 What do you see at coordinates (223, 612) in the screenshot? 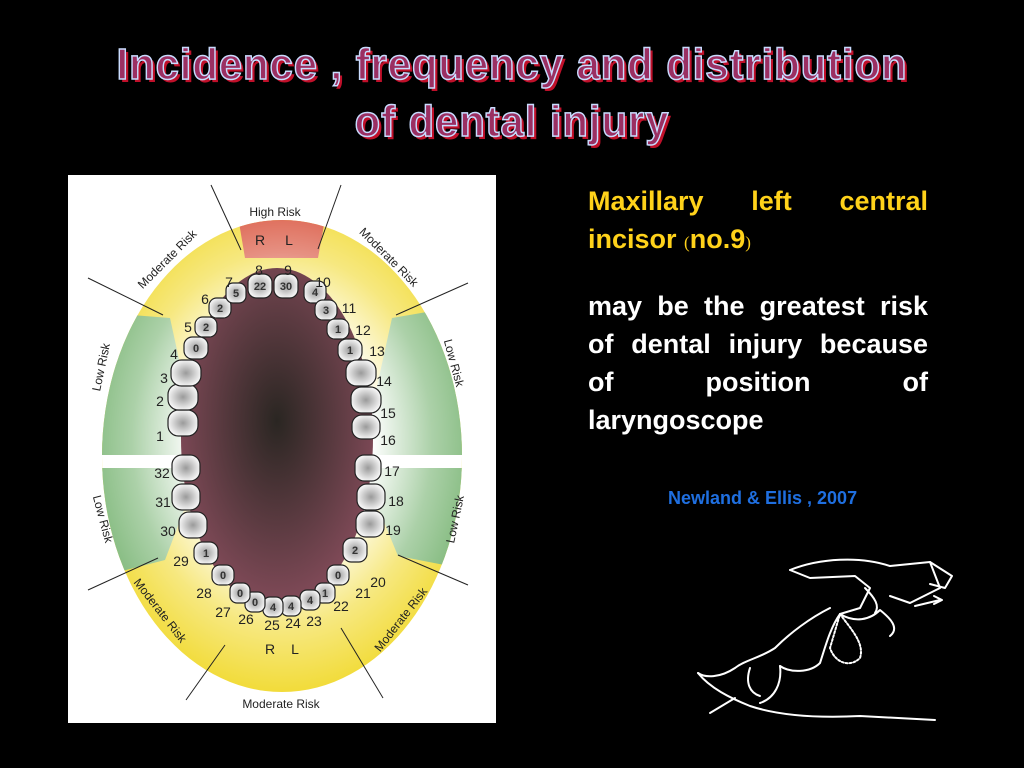
I see `tooth-number-label: 27` at bounding box center [223, 612].